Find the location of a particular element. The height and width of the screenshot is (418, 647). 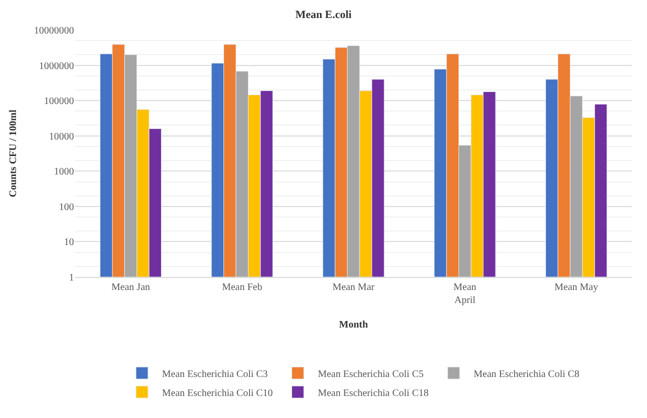

y-axis-title: Counts CFU / 100ml is located at coordinates (13, 154).